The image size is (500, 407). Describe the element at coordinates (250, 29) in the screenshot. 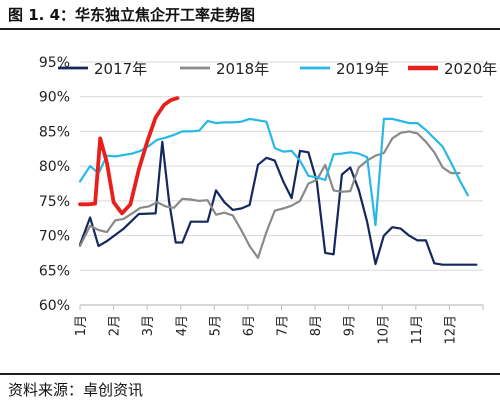

I see `top-rule` at that location.